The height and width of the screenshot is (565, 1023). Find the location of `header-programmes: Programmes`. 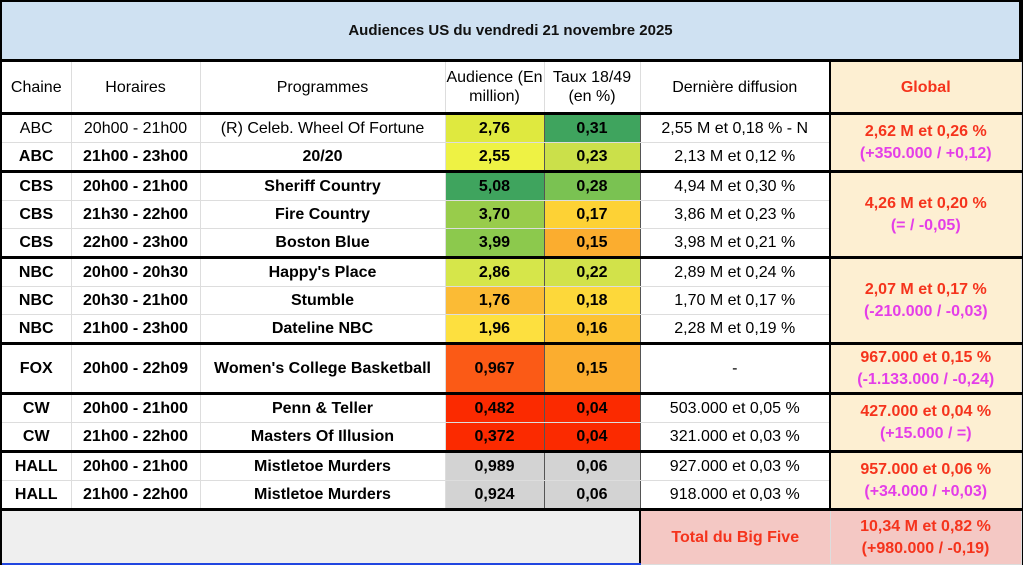

header-programmes: Programmes is located at coordinates (323, 88).